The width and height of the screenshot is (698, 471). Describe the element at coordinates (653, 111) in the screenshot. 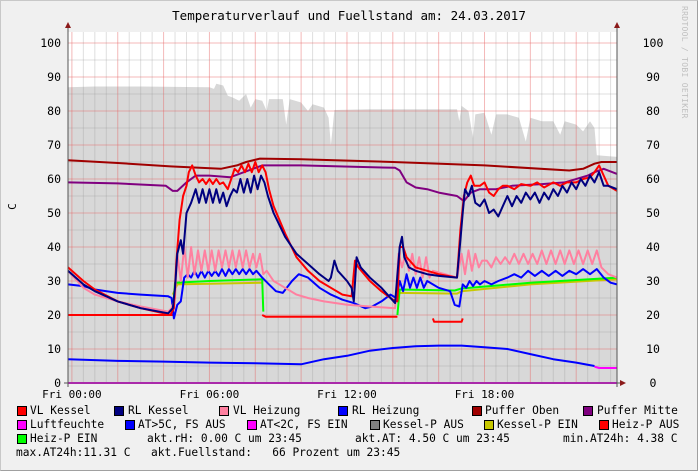

I see `y-tick-label-right: 80` at that location.